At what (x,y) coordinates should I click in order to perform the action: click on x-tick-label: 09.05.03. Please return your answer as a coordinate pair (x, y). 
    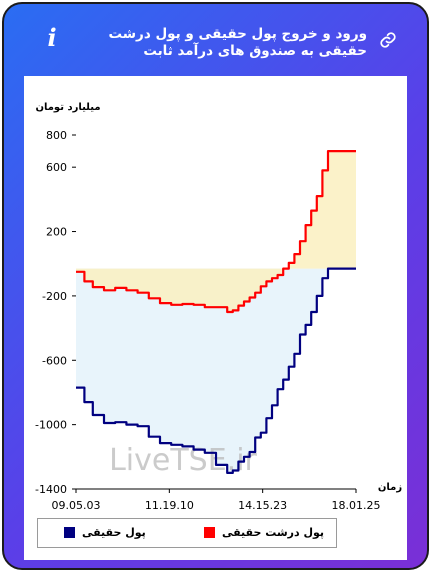
    Looking at the image, I should click on (76, 505).